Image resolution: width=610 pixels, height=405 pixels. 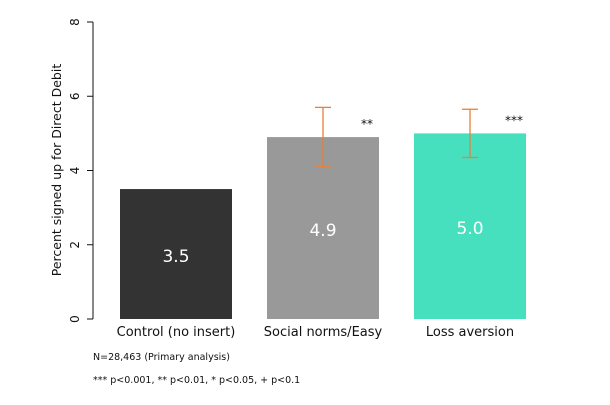 I want to click on bar-value-label: 5.0, so click(x=469, y=229).